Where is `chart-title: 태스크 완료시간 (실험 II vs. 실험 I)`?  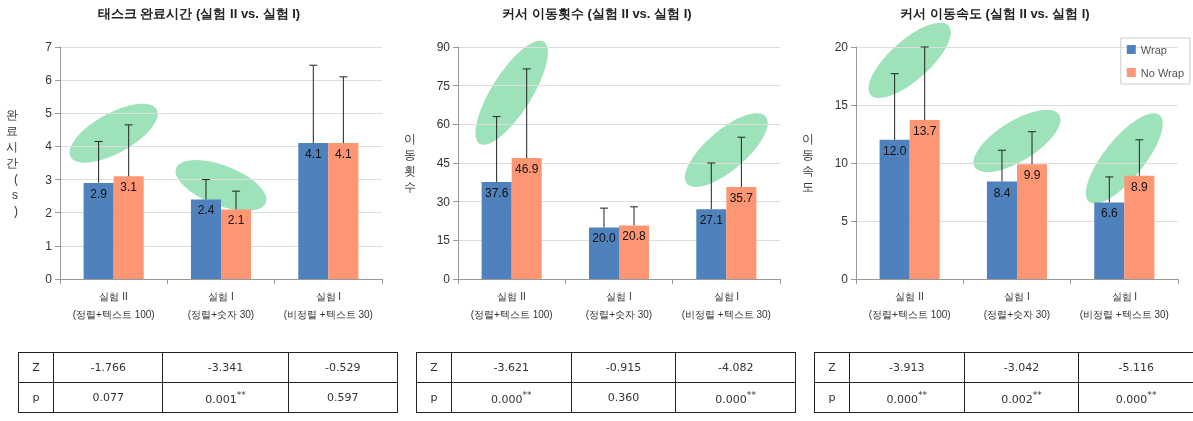 chart-title: 태스크 완료시간 (실험 II vs. 실험 I) is located at coordinates (199, 13).